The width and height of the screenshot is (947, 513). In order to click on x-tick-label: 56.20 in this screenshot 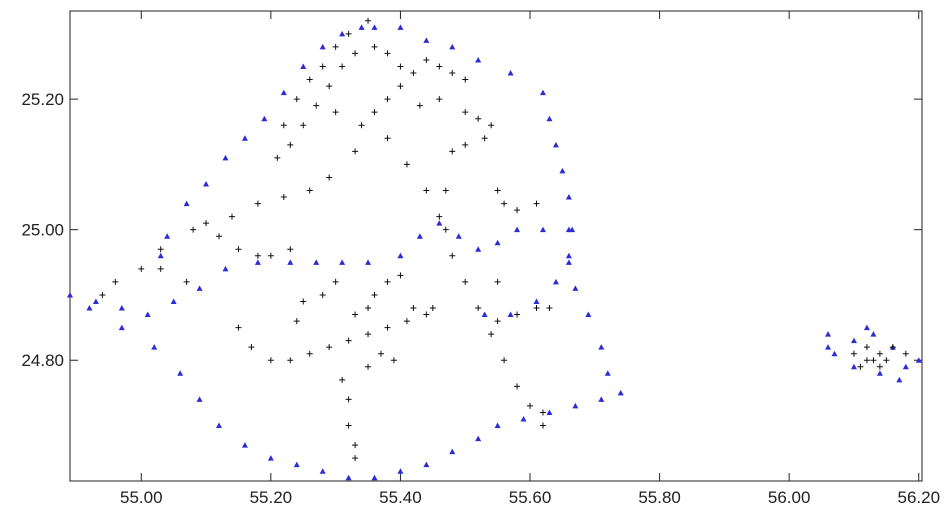, I will do `click(918, 497)`.